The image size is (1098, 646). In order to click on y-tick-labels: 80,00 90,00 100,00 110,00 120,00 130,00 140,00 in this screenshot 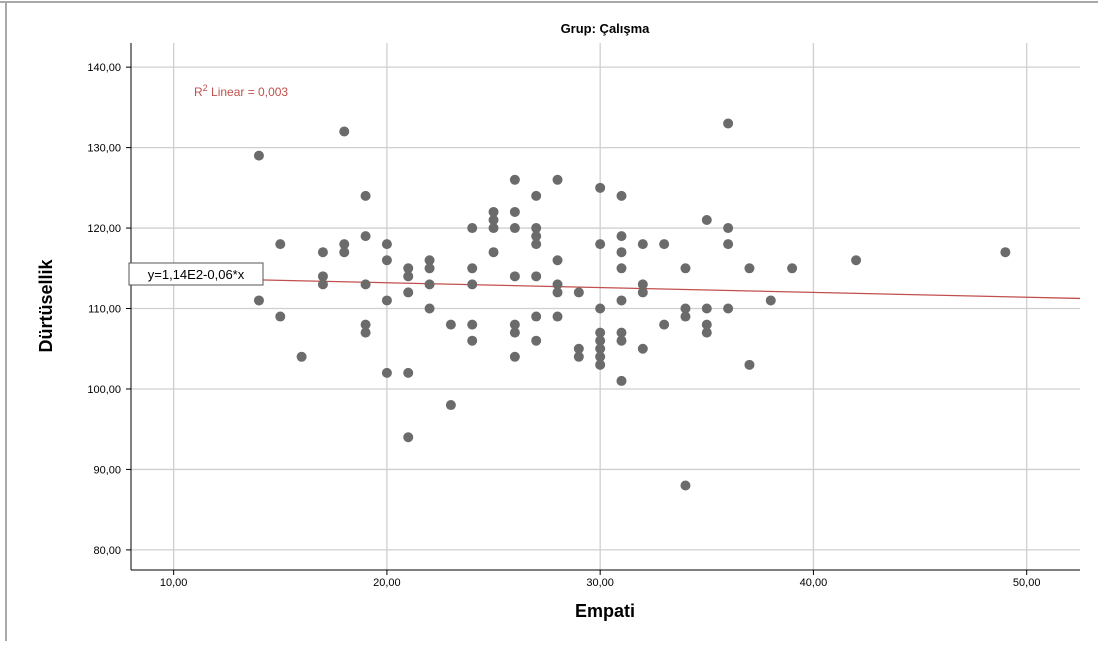, I will do `click(109, 309)`.